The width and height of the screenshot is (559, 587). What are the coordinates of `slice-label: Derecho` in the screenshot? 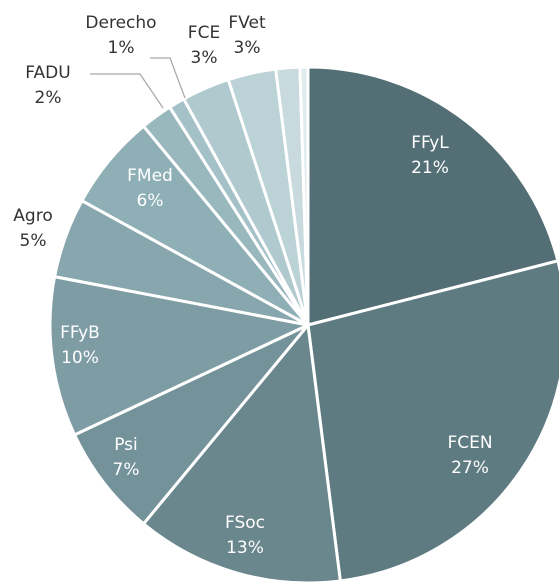 It's located at (120, 23).